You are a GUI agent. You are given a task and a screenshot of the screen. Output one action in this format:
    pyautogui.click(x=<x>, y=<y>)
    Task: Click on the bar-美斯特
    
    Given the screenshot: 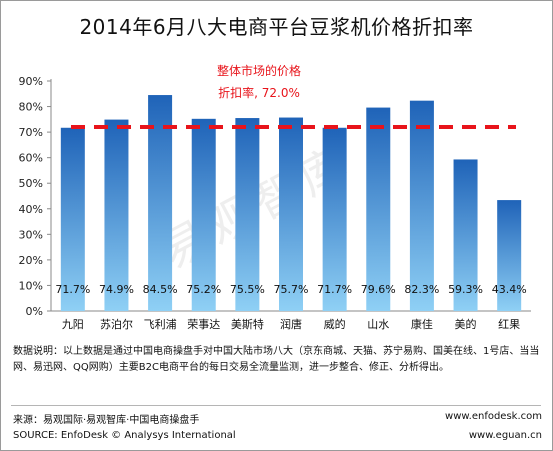 What is the action you would take?
    pyautogui.click(x=247, y=214)
    